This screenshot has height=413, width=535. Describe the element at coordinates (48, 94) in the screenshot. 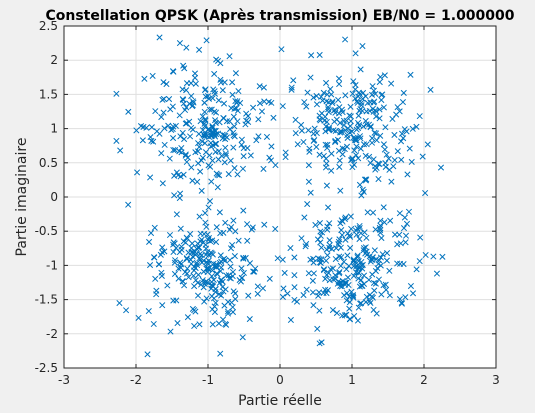

I see `y-tick-label: 1.5` at that location.